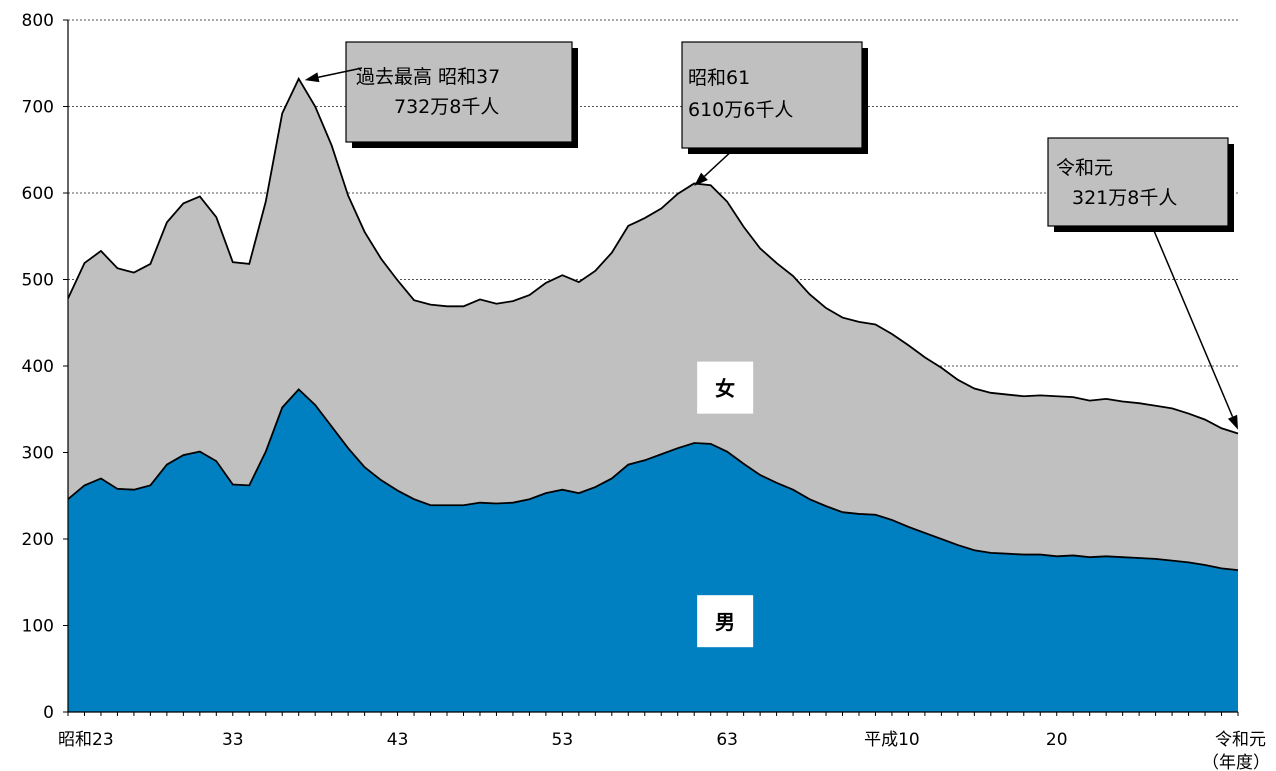  What do you see at coordinates (1236, 762) in the screenshot?
I see `x-unit-label: （年度）` at bounding box center [1236, 762].